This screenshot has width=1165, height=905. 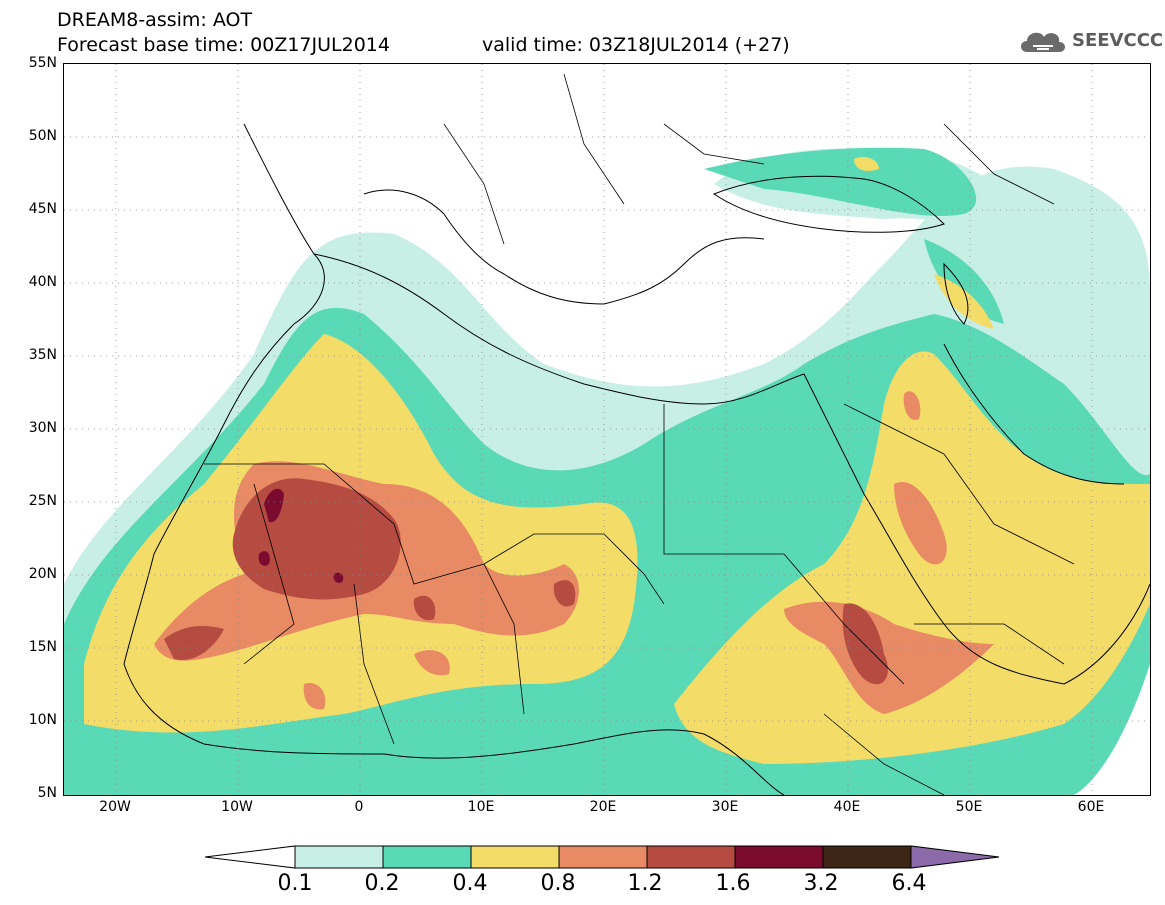 What do you see at coordinates (359, 807) in the screenshot?
I see `lon-label: 0` at bounding box center [359, 807].